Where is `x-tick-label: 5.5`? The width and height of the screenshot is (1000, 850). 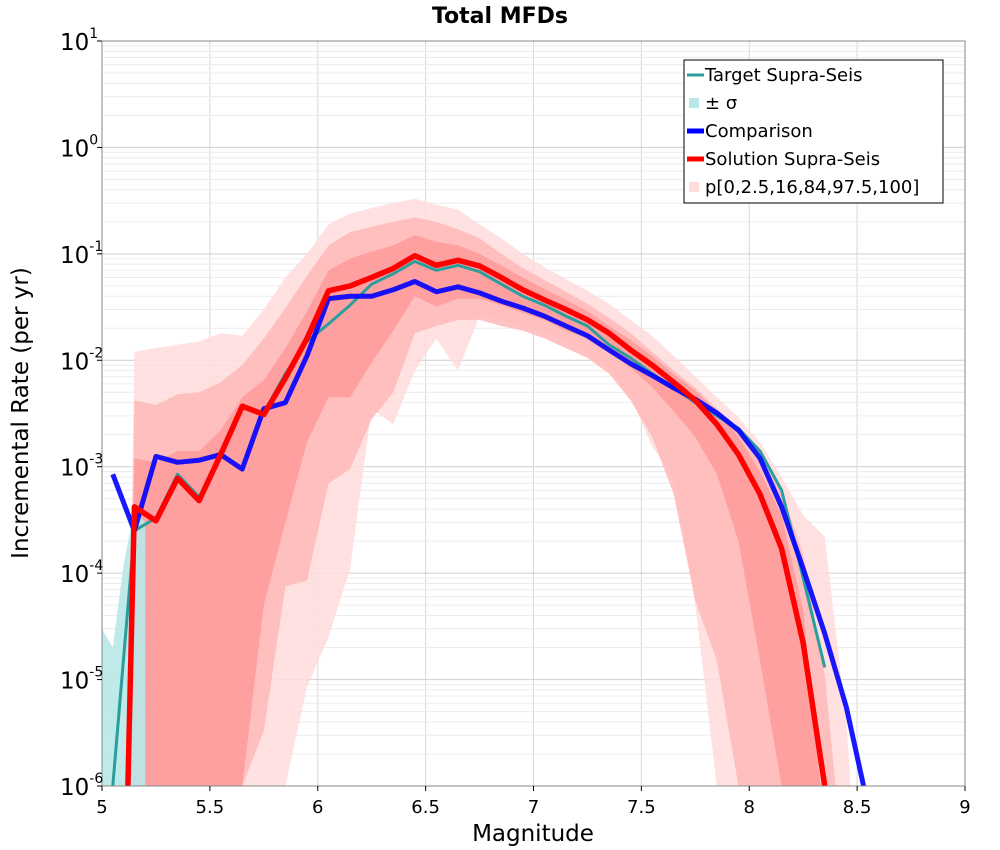
x-tick-label: 5.5 is located at coordinates (210, 807).